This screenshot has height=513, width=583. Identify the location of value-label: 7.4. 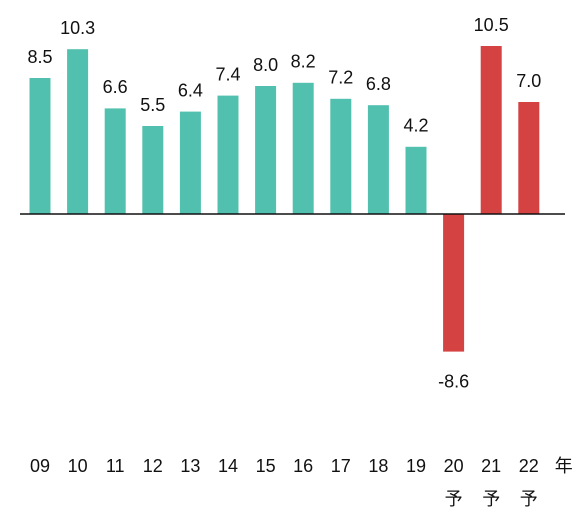
(227, 74).